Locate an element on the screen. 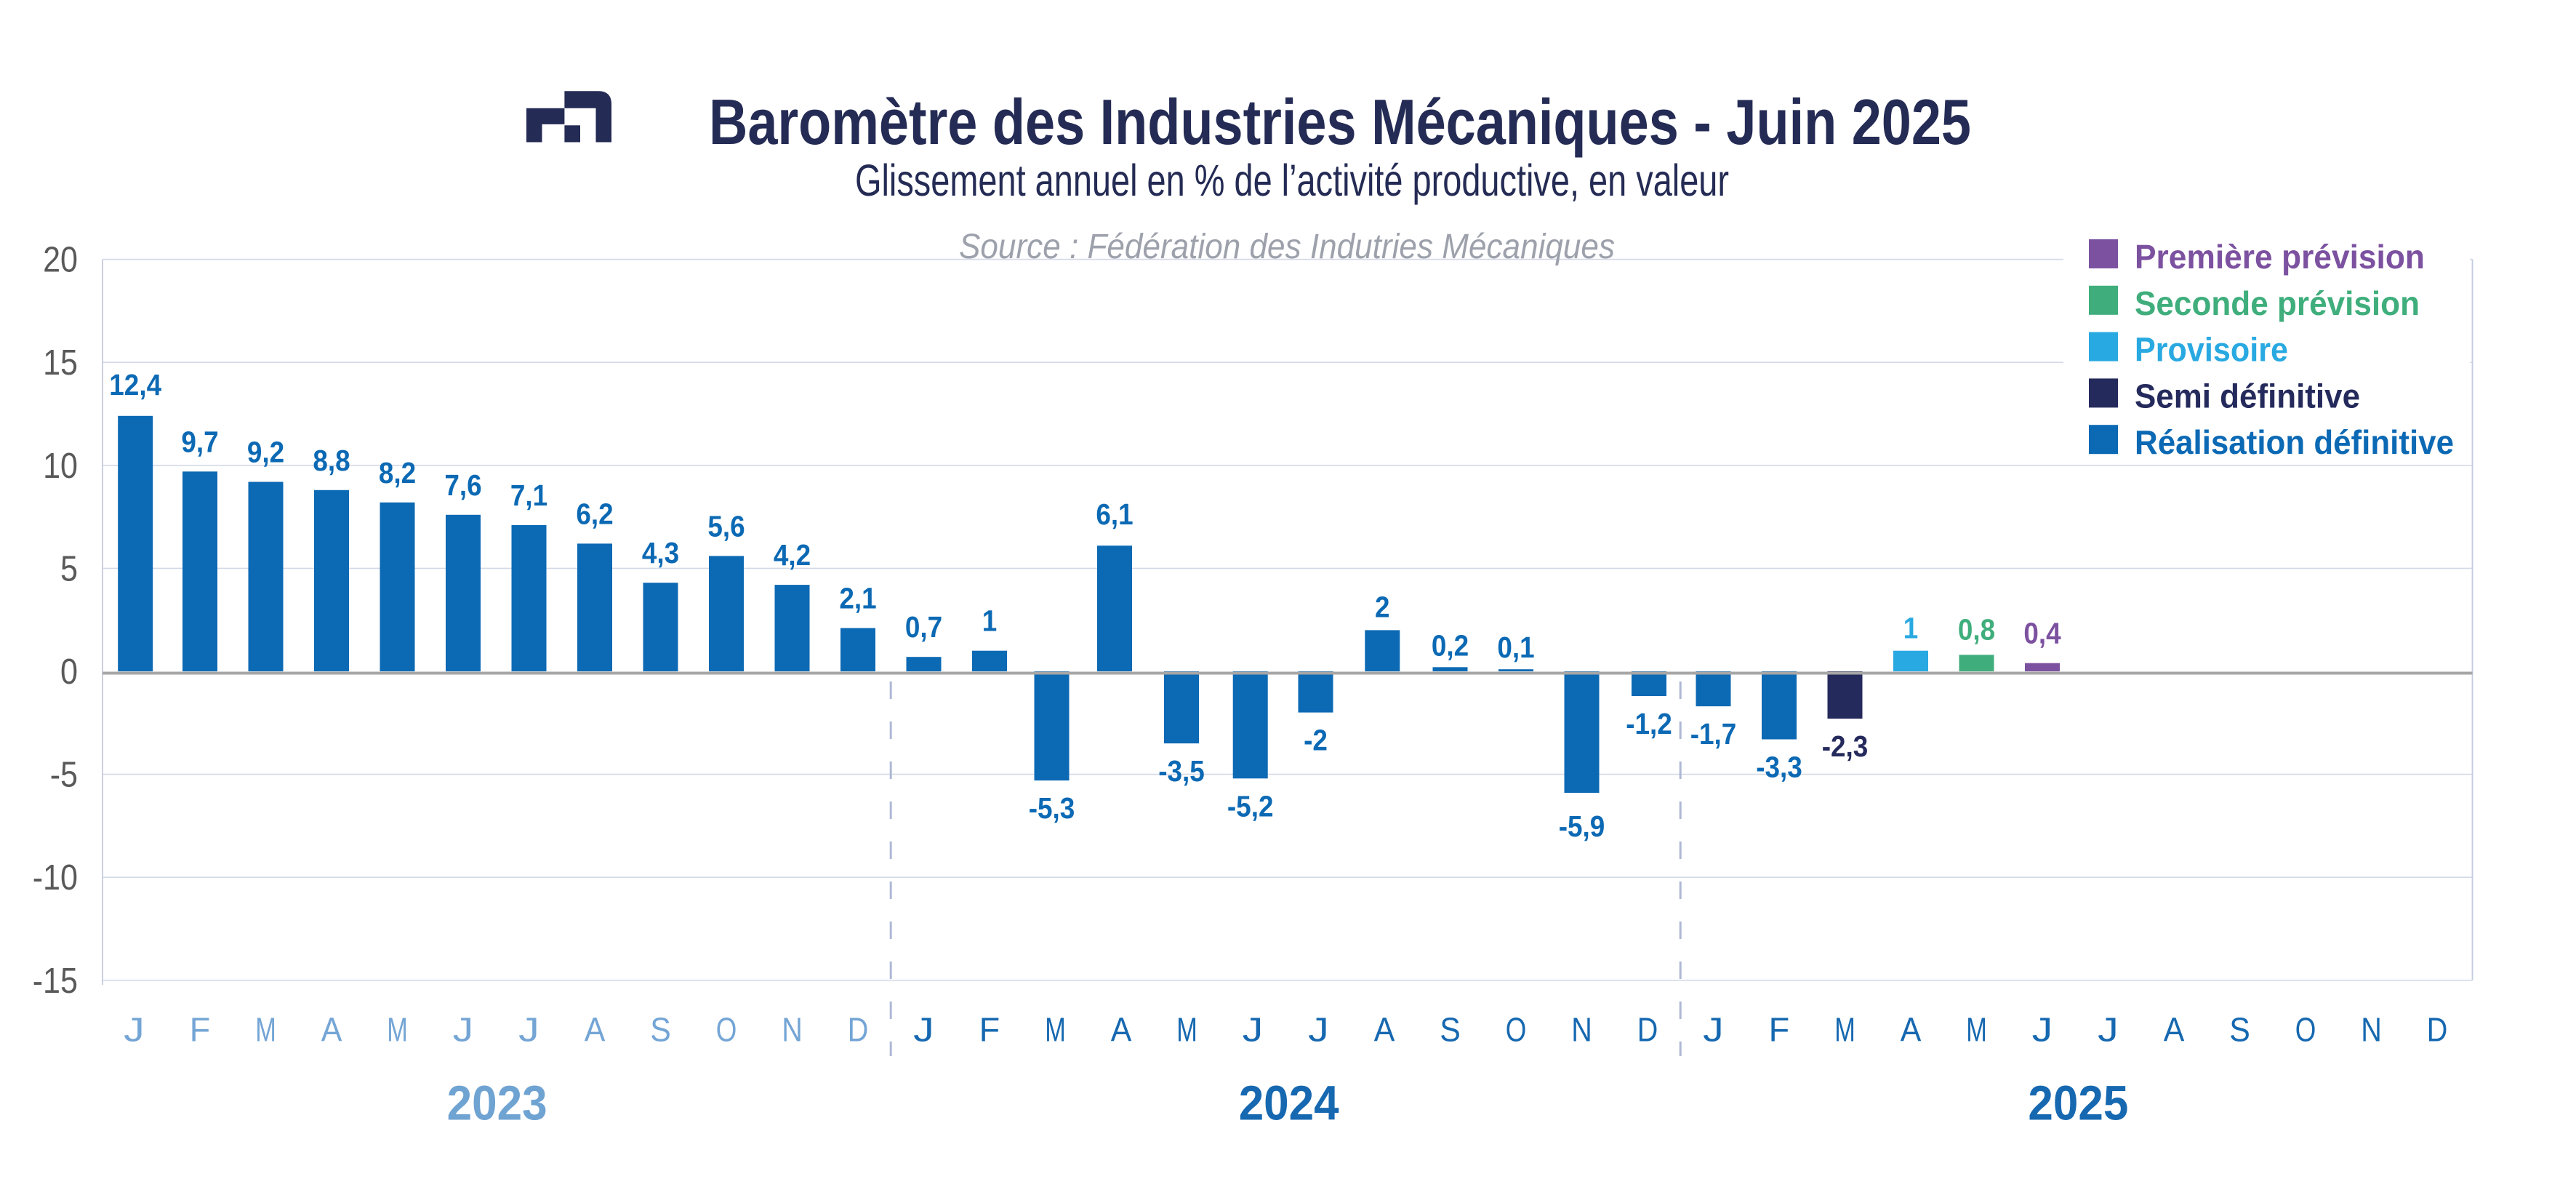 This screenshot has width=2576, height=1179. svg-text: Semi définitive is located at coordinates (2247, 396).